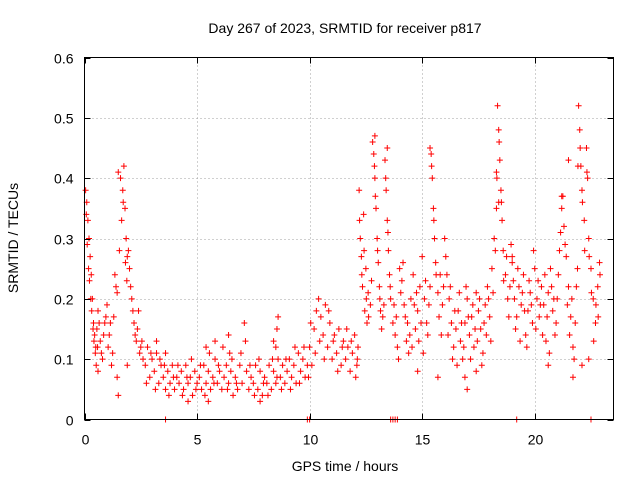 This screenshot has height=480, width=640. I want to click on x-axis-title: GPS time / hours, so click(345, 466).